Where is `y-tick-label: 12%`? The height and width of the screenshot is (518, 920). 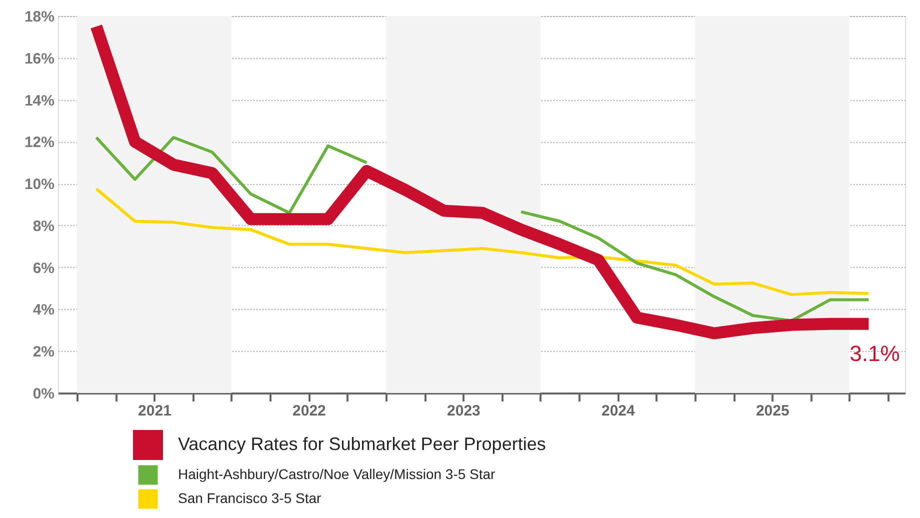 y-tick-label: 12% is located at coordinates (39, 143).